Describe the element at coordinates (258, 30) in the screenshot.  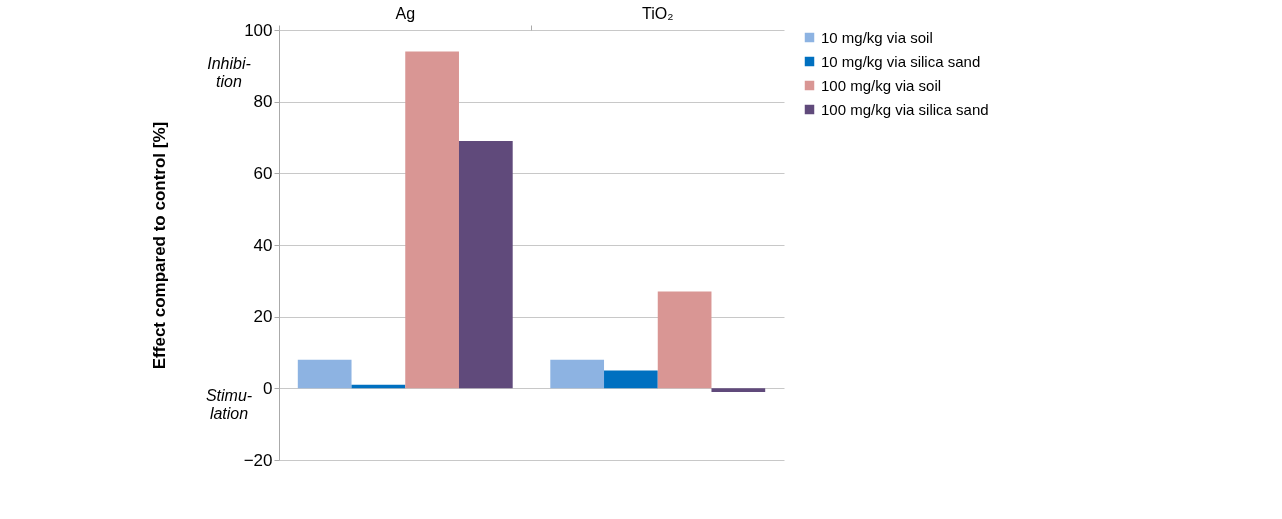
I see `y-tick-label: 100` at that location.